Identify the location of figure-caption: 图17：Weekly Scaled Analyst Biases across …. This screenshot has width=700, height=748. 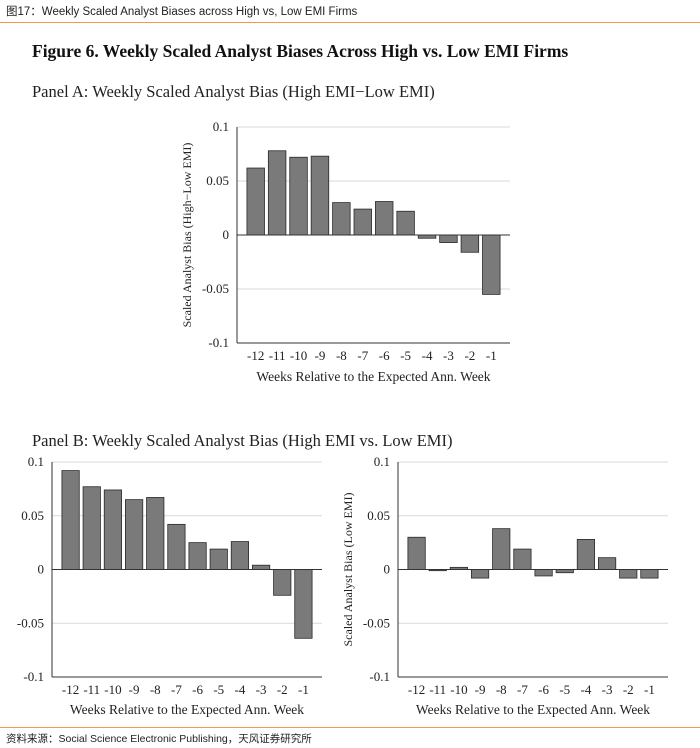
(182, 12).